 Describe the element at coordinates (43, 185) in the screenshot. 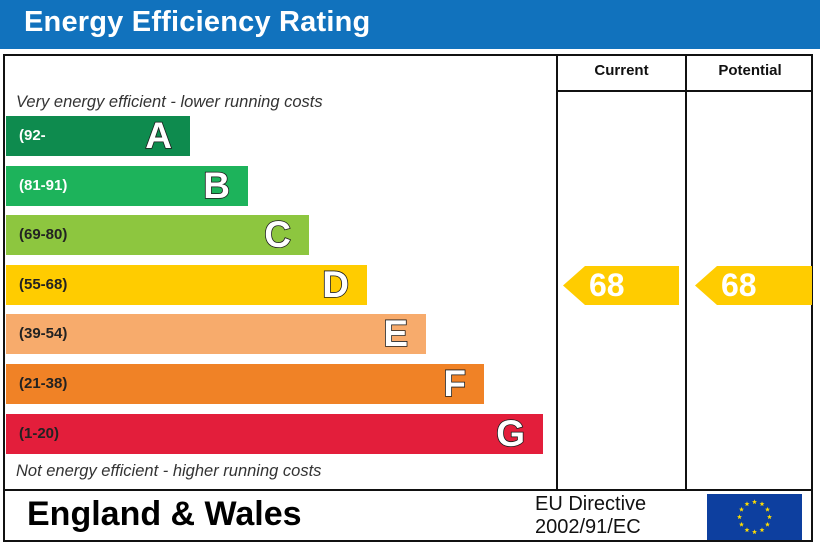

I see `band-b-range: (81-91)` at that location.